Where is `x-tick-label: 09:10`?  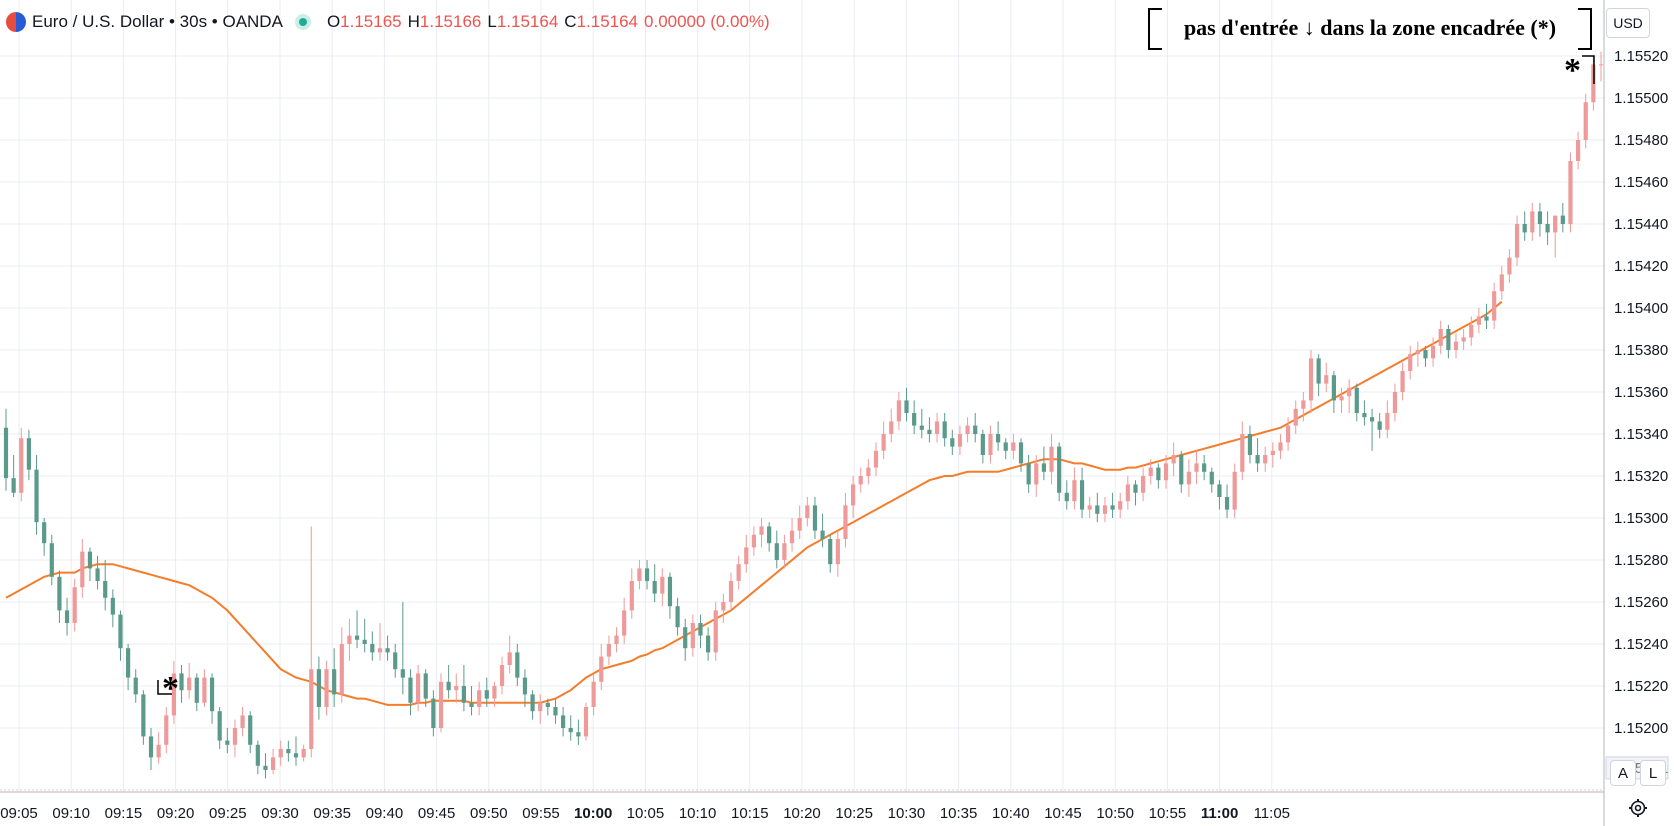 x-tick-label: 09:10 is located at coordinates (71, 813).